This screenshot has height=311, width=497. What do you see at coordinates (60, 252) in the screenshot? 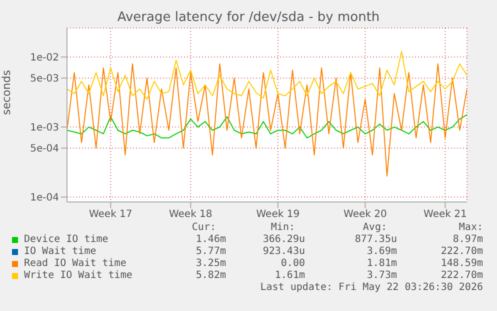
I see `legend-label: IO Wait time` at bounding box center [60, 252].